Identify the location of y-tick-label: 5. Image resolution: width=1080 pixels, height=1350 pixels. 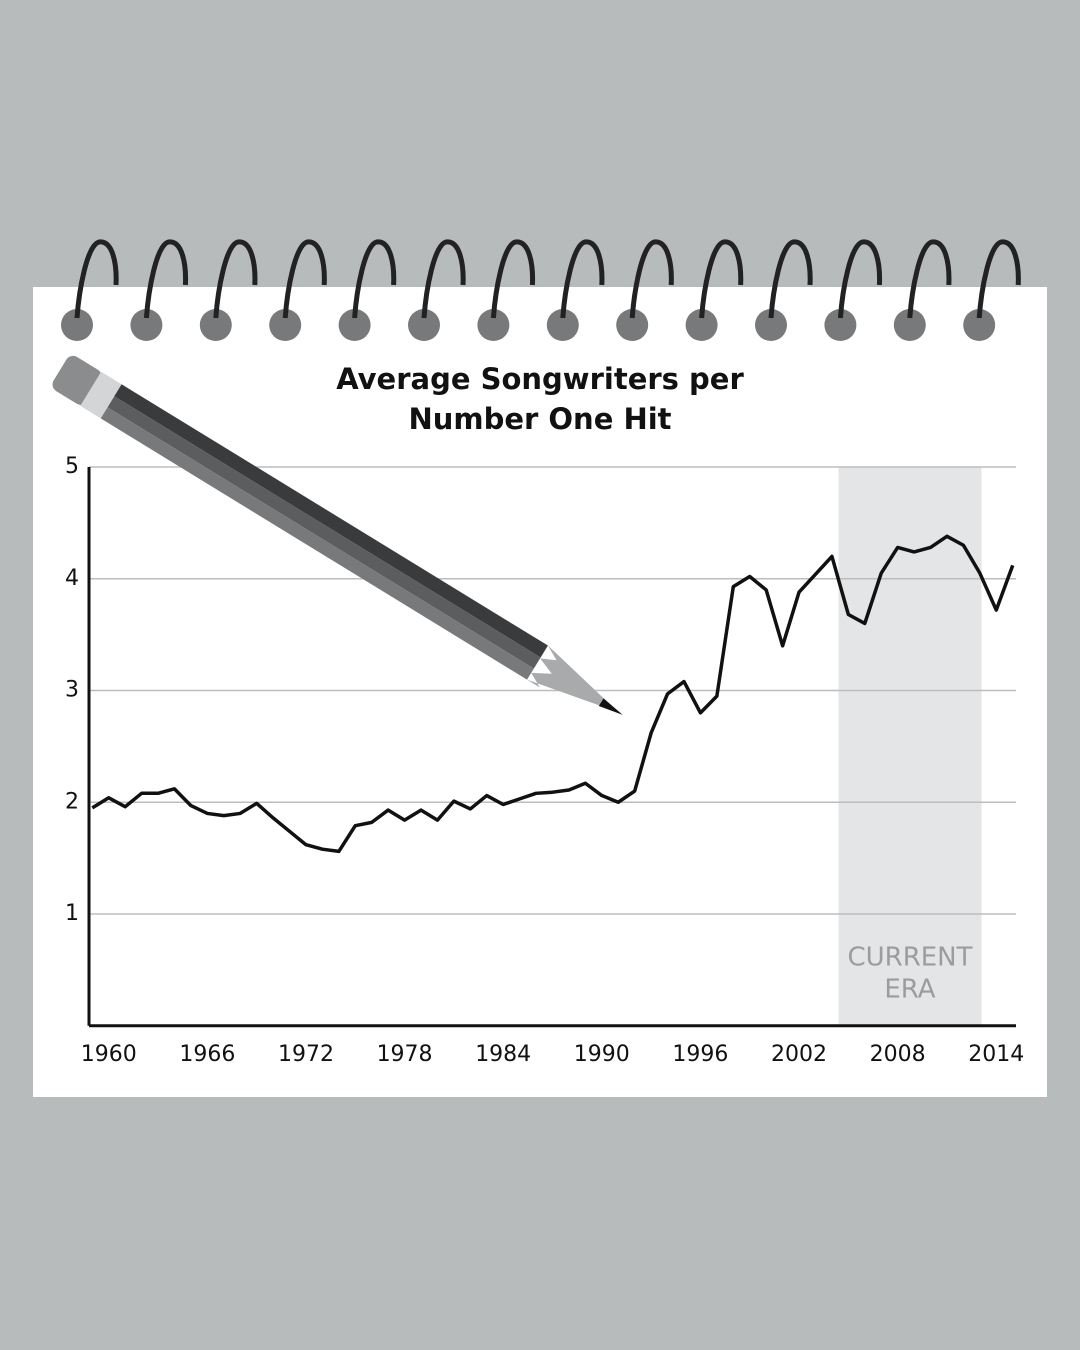
(72, 466).